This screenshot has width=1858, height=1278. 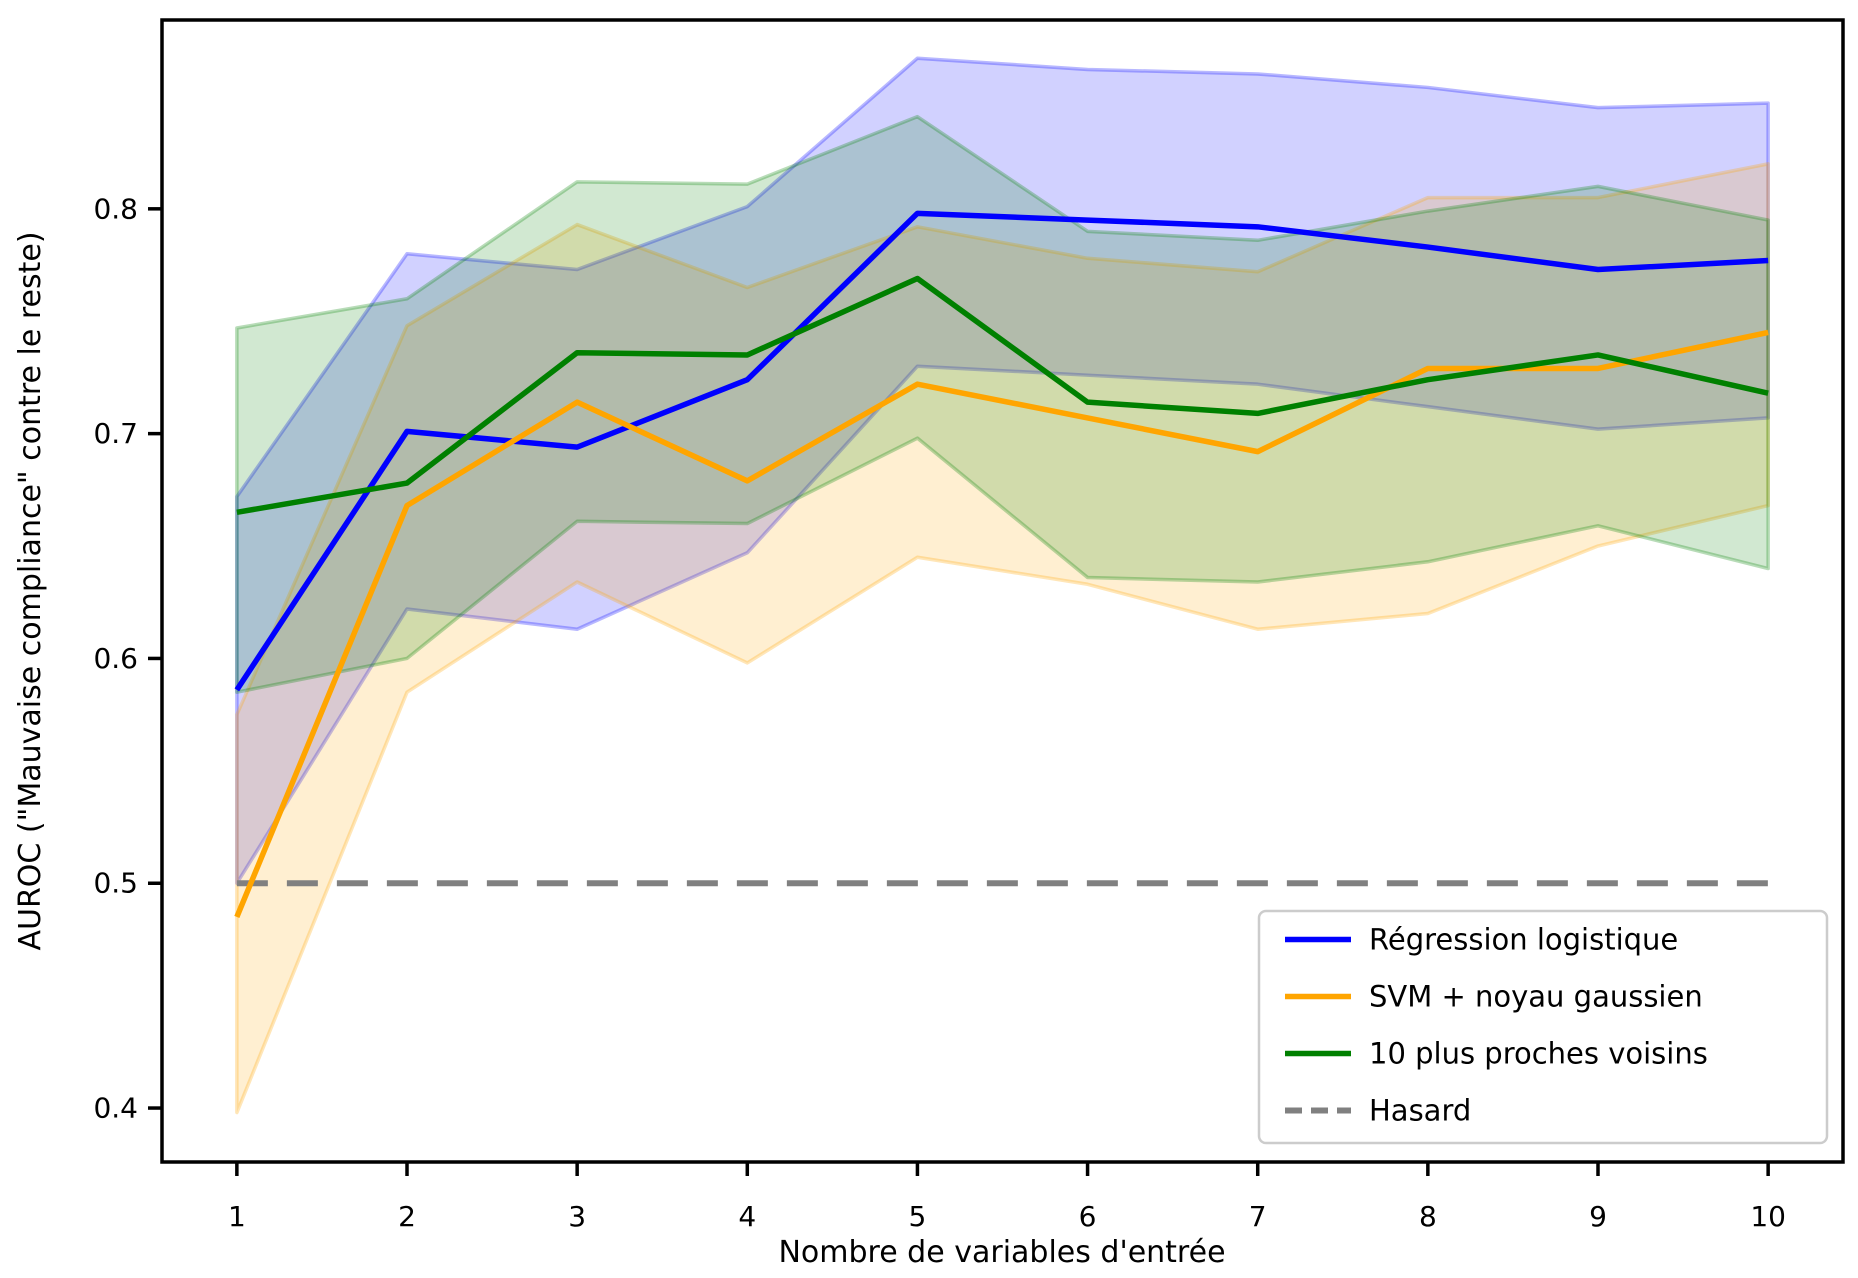 What do you see at coordinates (115, 883) in the screenshot?
I see `y-tick-label-0.5: 0.5` at bounding box center [115, 883].